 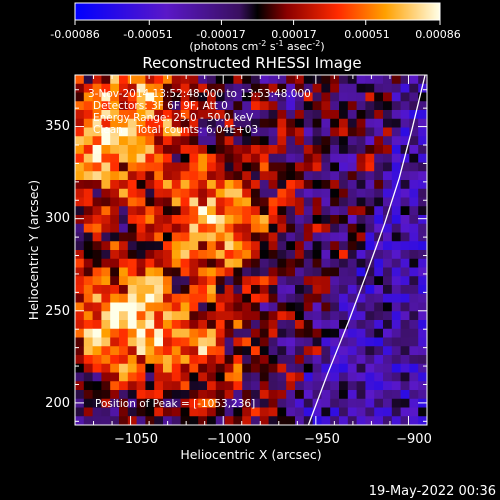 I want to click on x-tick-label: −950, so click(x=322, y=439).